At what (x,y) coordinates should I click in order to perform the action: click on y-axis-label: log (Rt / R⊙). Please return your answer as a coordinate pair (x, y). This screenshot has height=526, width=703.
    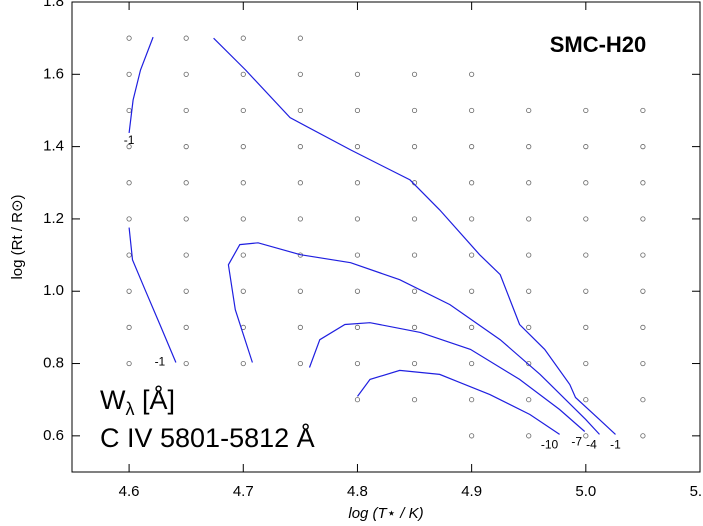
    Looking at the image, I should click on (17, 236).